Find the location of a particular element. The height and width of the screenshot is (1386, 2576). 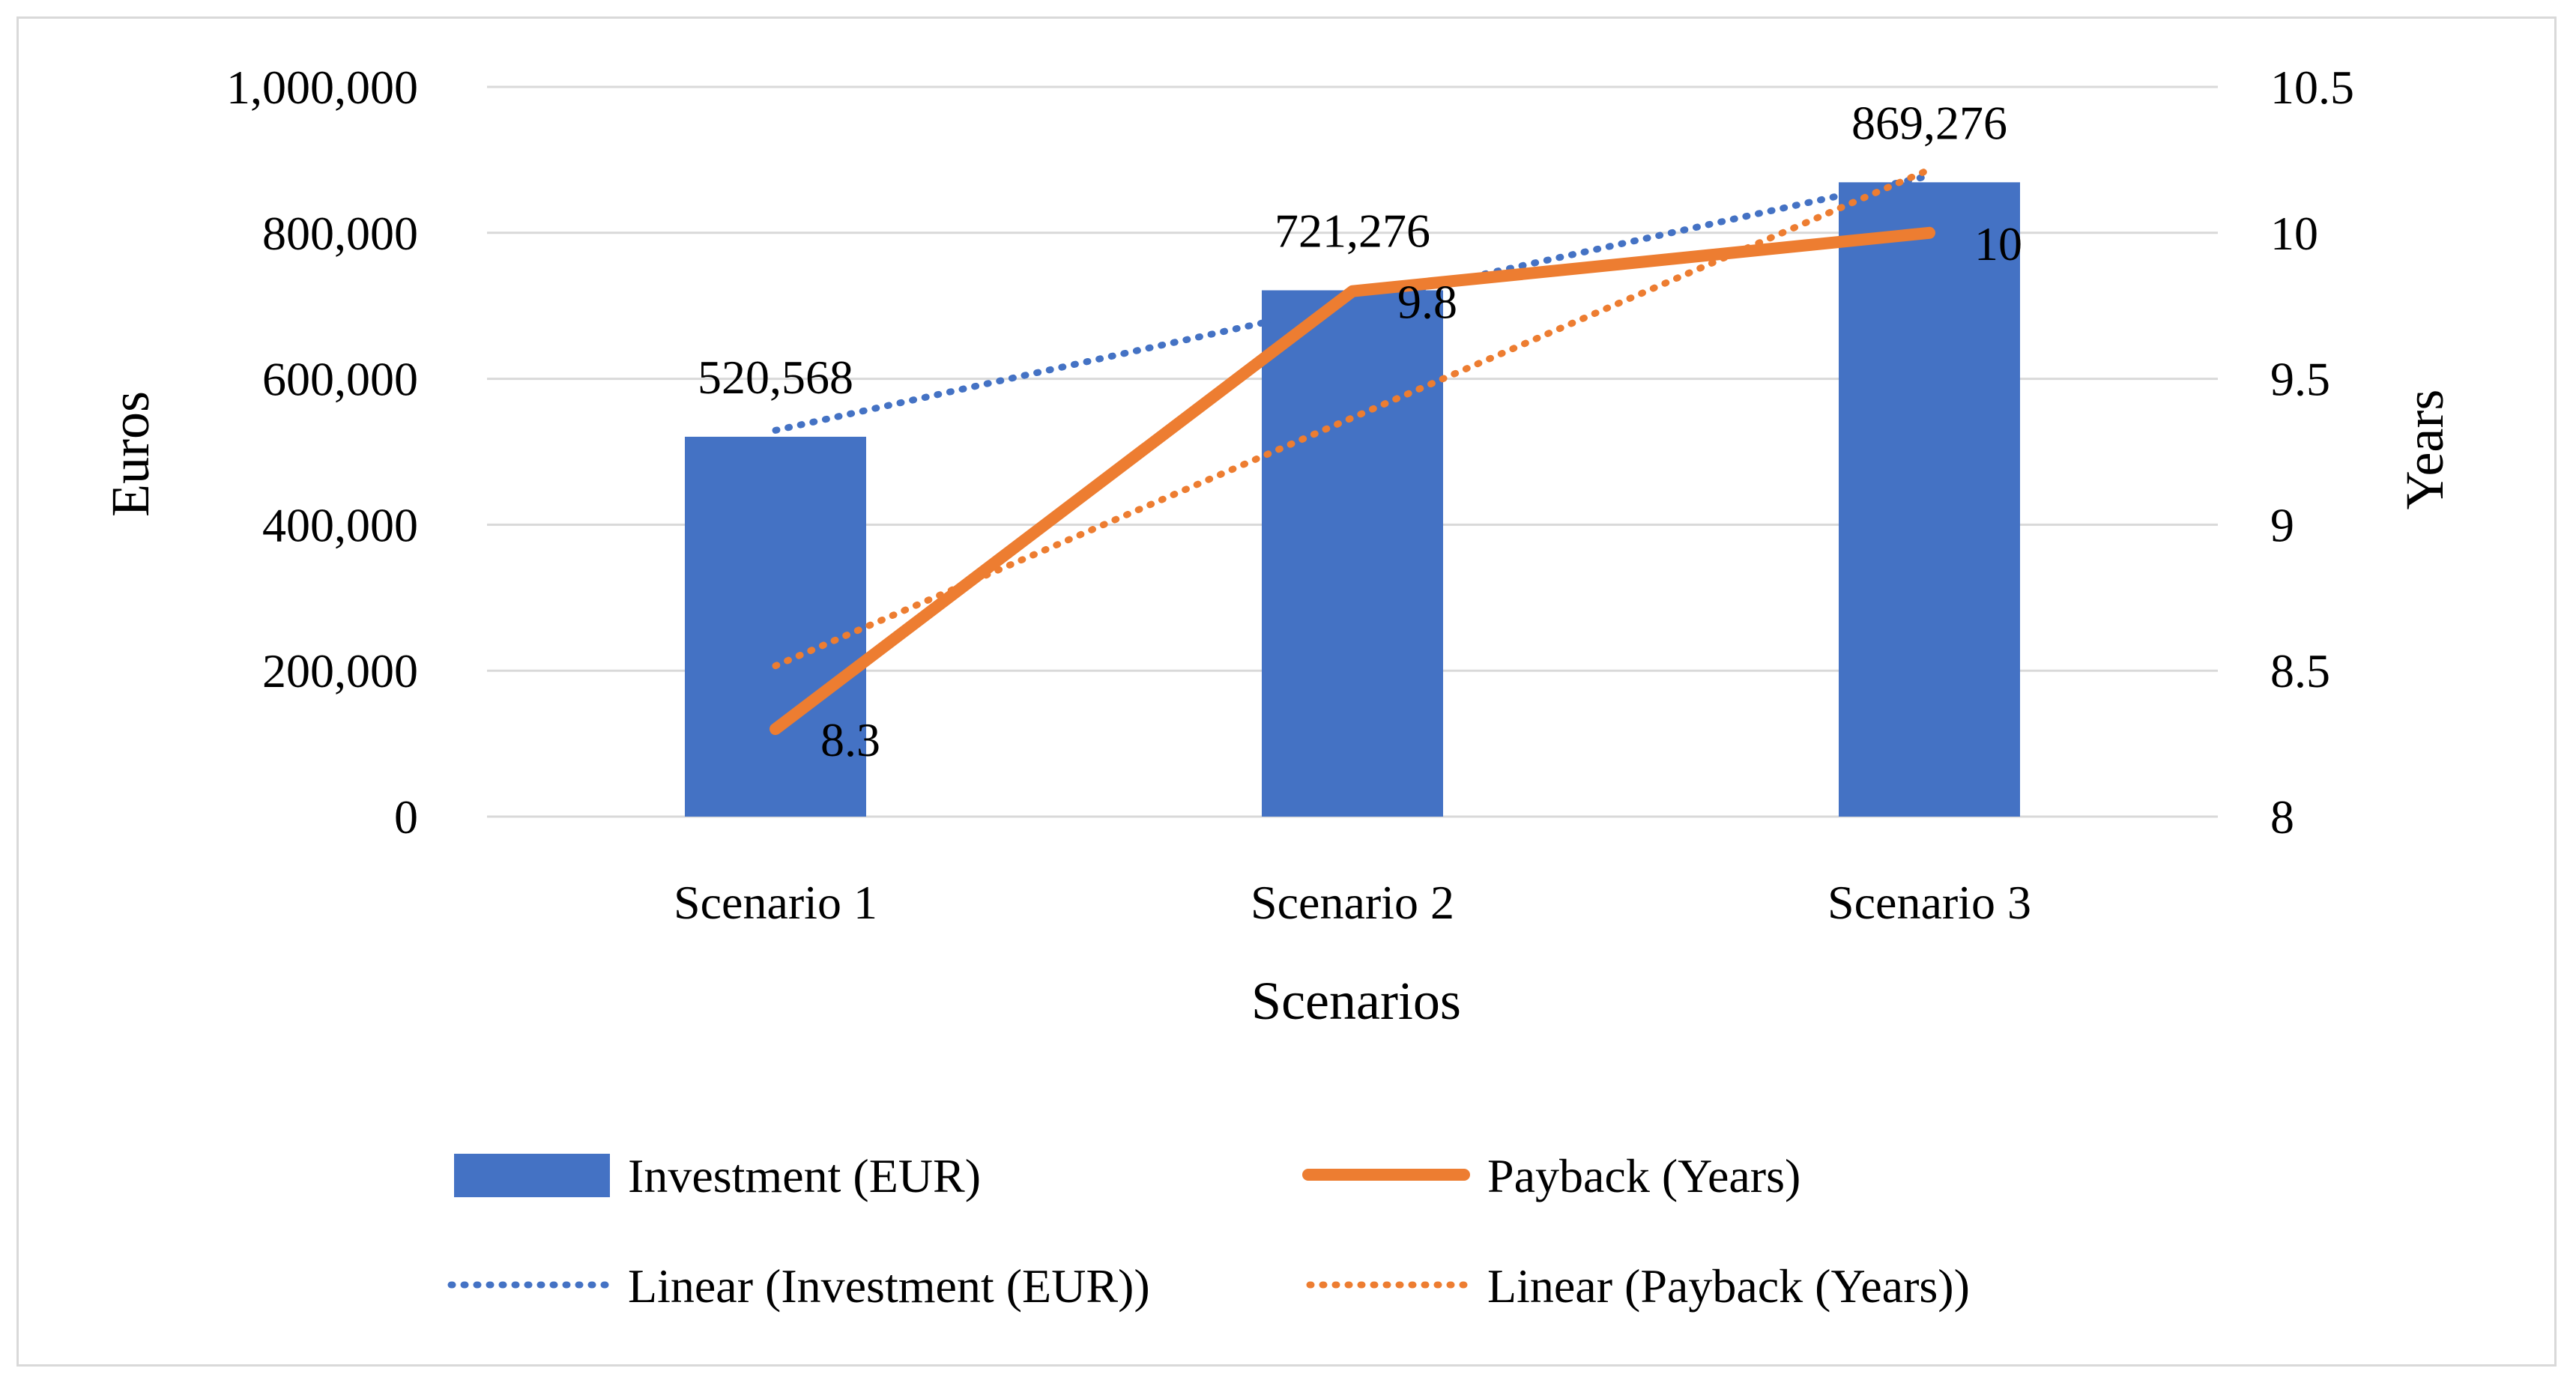

legend-label-payback: Payback (Years) is located at coordinates (1644, 1175).